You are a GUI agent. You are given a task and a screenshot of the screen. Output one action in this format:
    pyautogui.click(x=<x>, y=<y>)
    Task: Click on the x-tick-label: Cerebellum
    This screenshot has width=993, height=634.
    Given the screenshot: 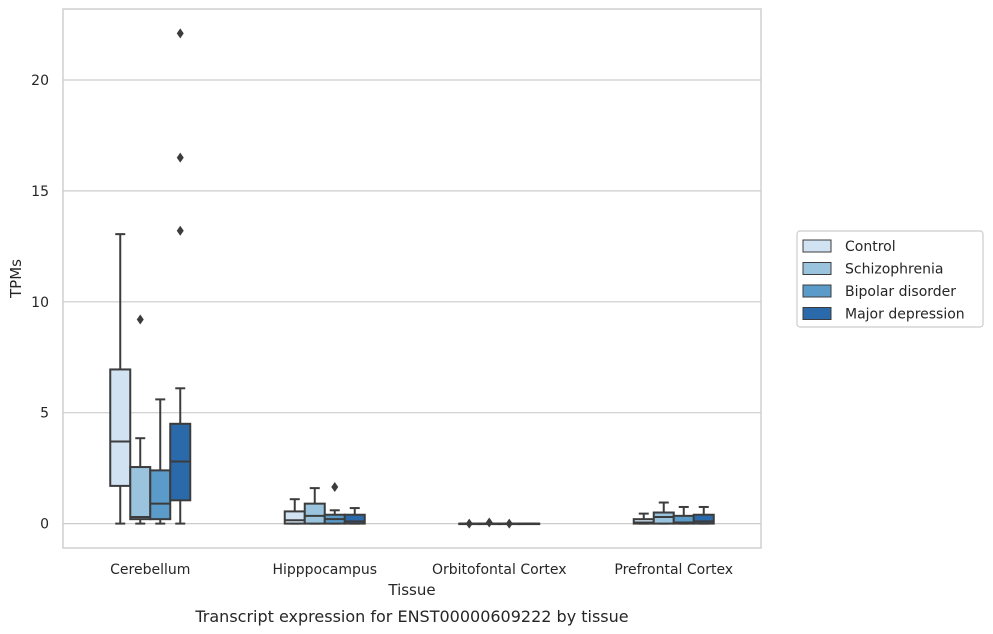 What is the action you would take?
    pyautogui.click(x=150, y=570)
    